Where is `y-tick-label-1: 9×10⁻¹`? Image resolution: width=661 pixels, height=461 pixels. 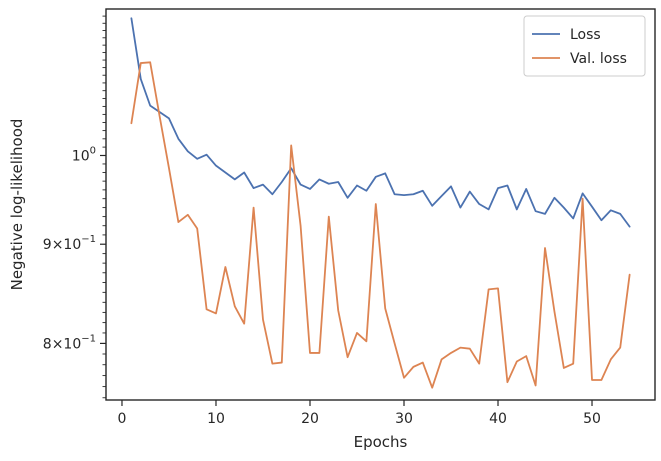
y-tick-label-1: 9×10⁻¹ is located at coordinates (69, 243).